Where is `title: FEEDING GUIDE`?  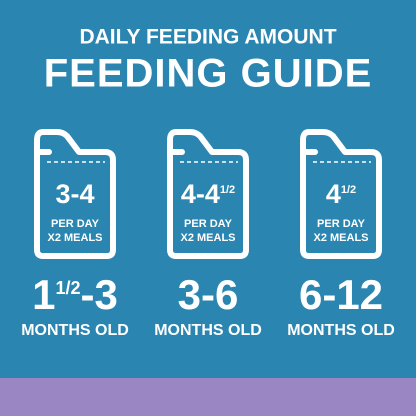 title: FEEDING GUIDE is located at coordinates (208, 74).